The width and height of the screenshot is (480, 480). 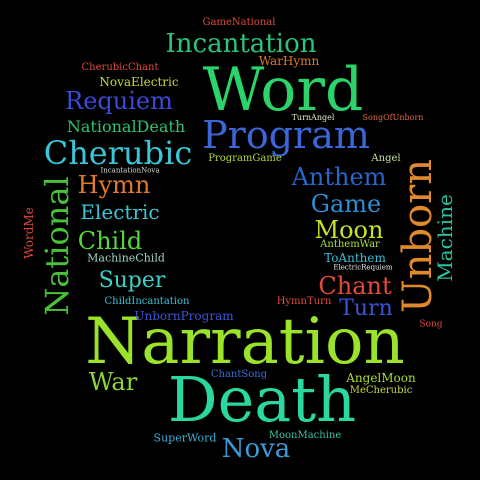 I want to click on word-wordme: WordMe, so click(x=29, y=233).